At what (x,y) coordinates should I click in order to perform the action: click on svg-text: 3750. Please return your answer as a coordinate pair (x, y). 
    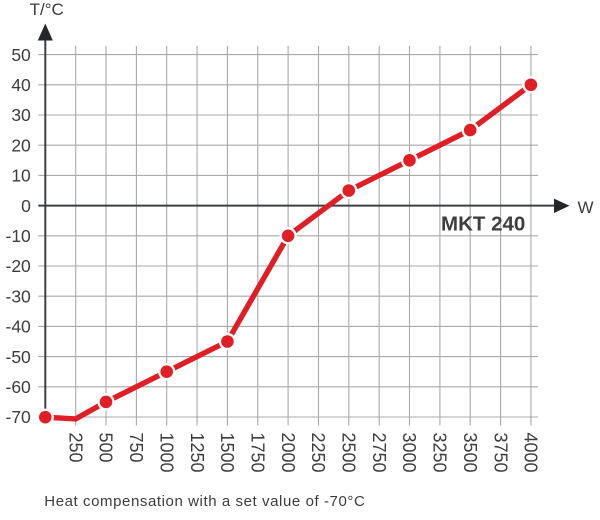
    Looking at the image, I should click on (500, 453).